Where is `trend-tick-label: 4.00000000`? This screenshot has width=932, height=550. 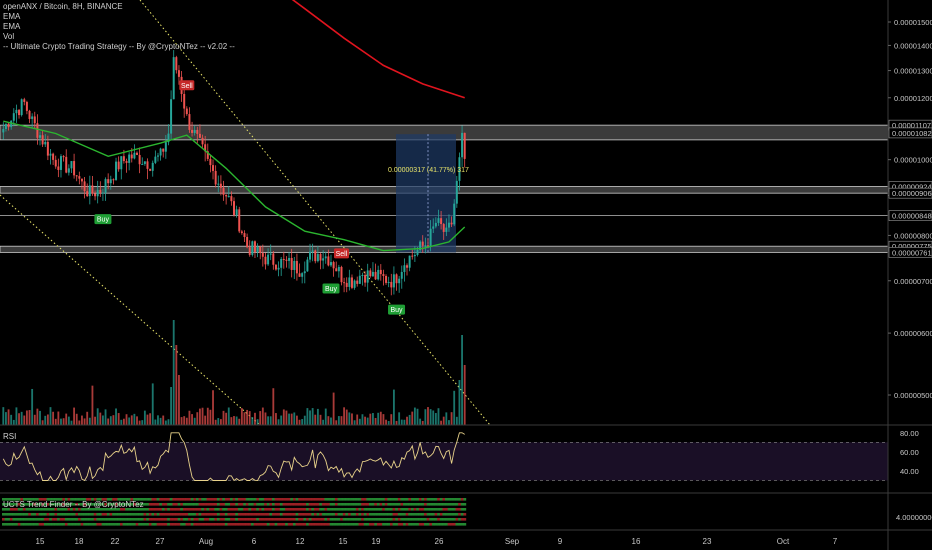 trend-tick-label: 4.00000000 is located at coordinates (914, 517).